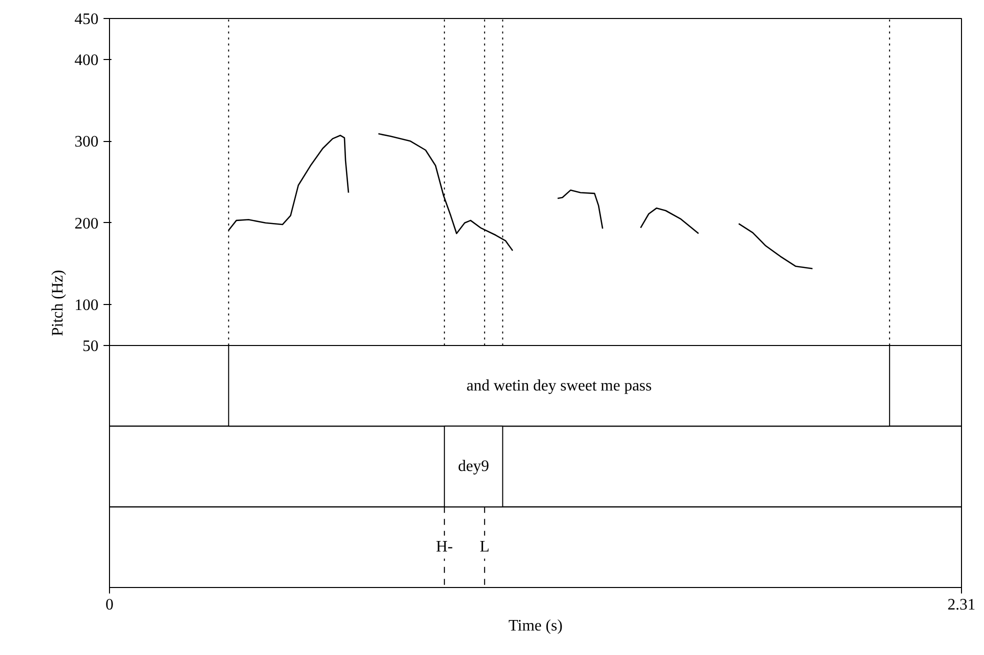  I want to click on band-label: dey9, so click(474, 467).